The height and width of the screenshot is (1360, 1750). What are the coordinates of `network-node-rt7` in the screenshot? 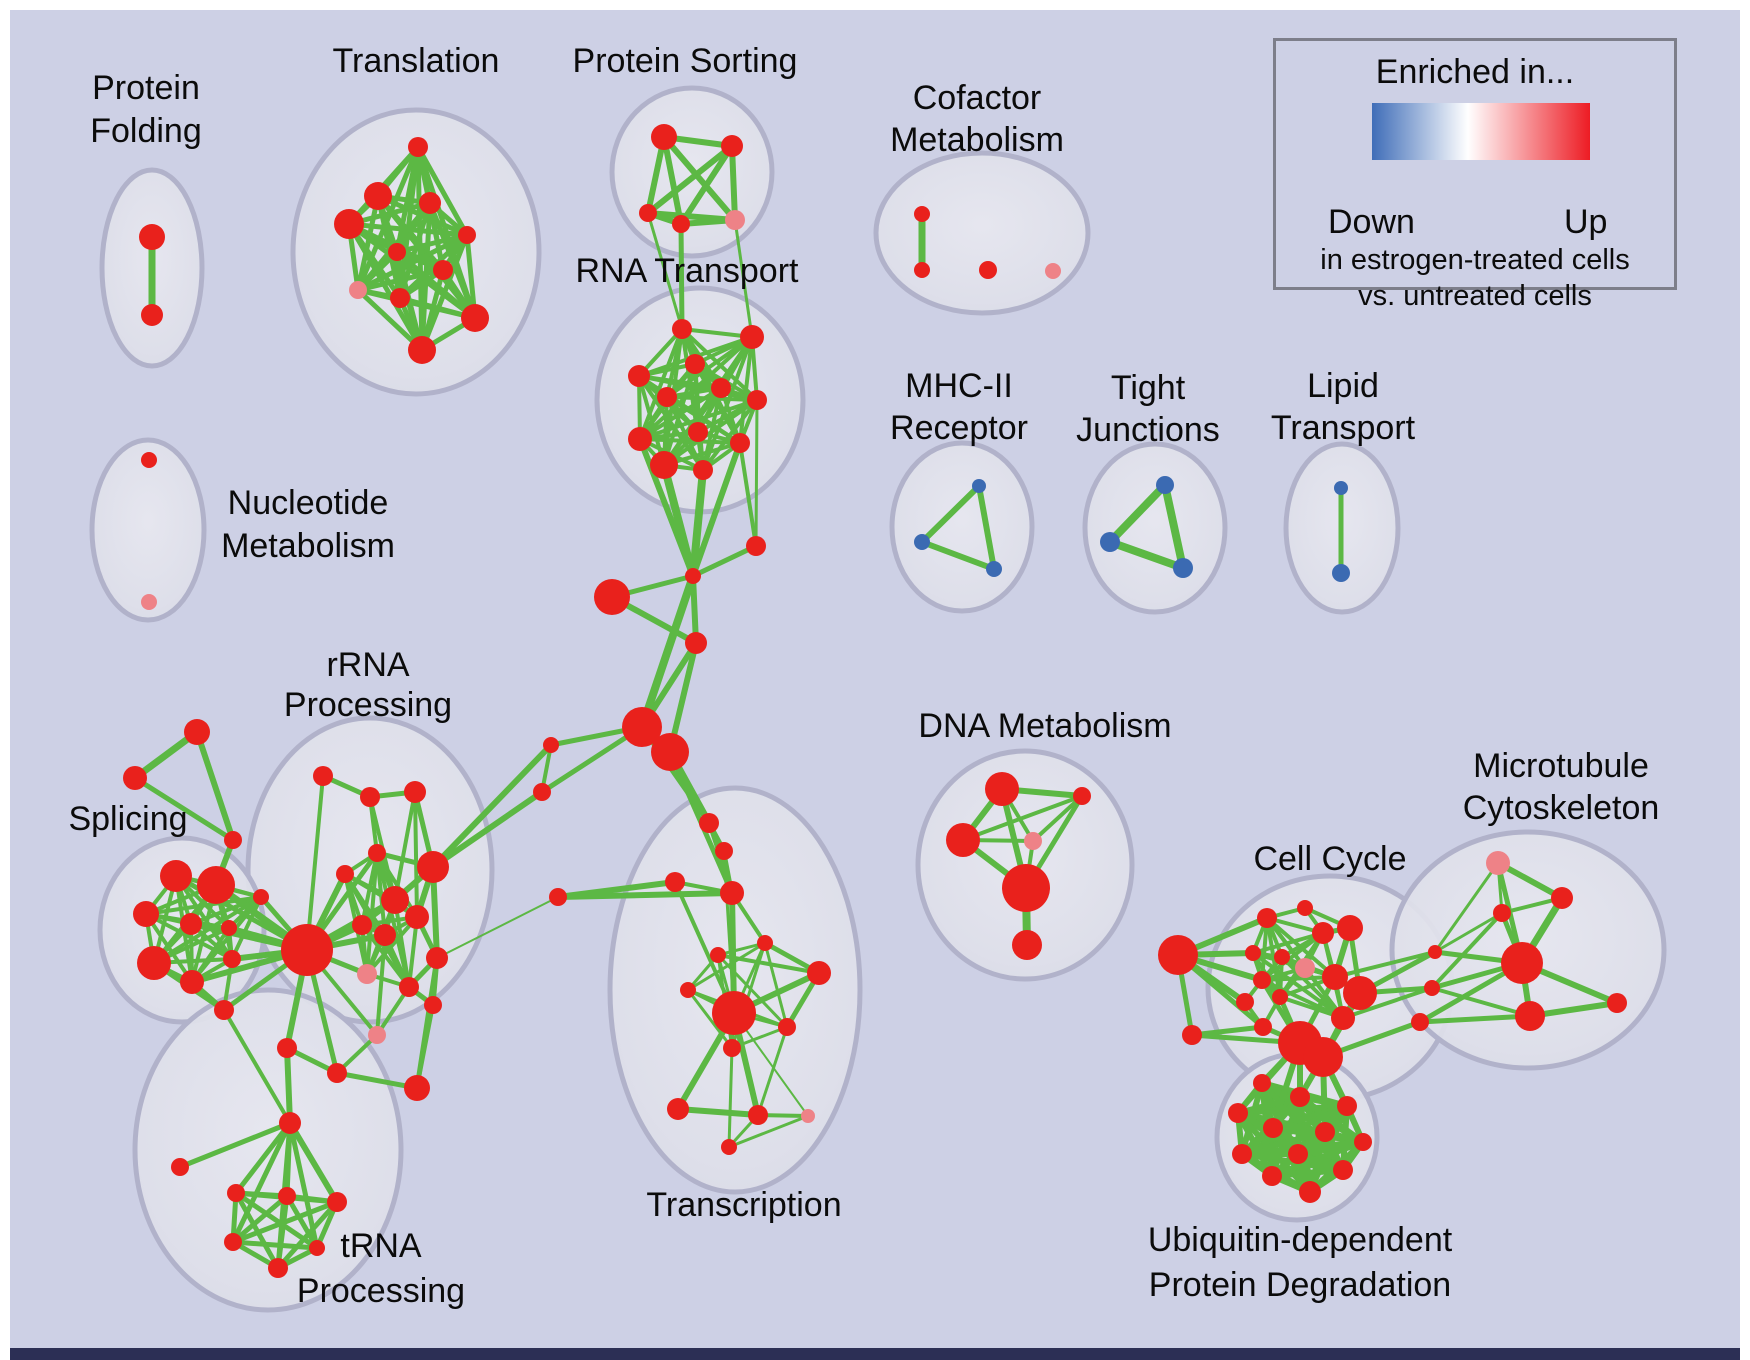 It's located at (757, 400).